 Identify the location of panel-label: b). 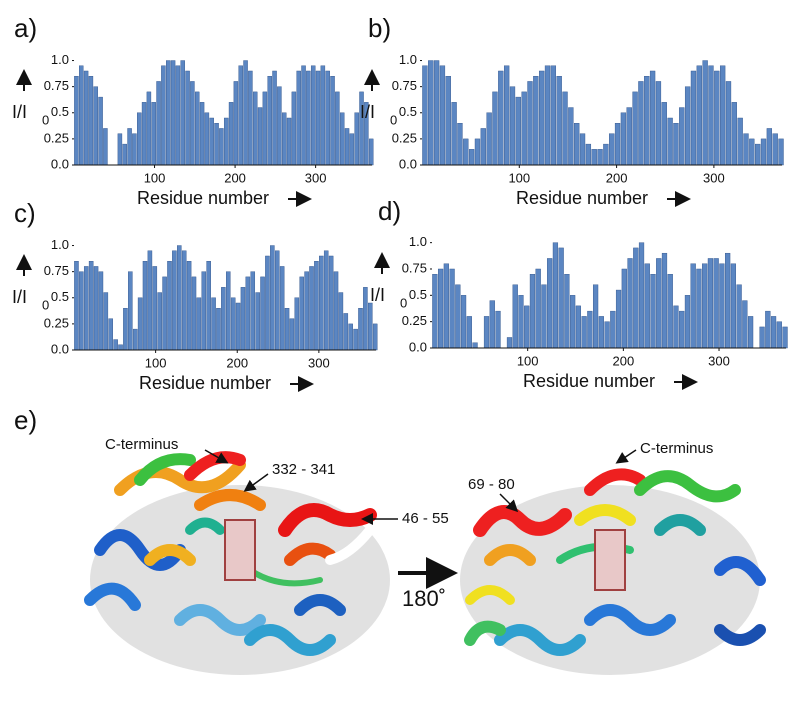
(379, 28).